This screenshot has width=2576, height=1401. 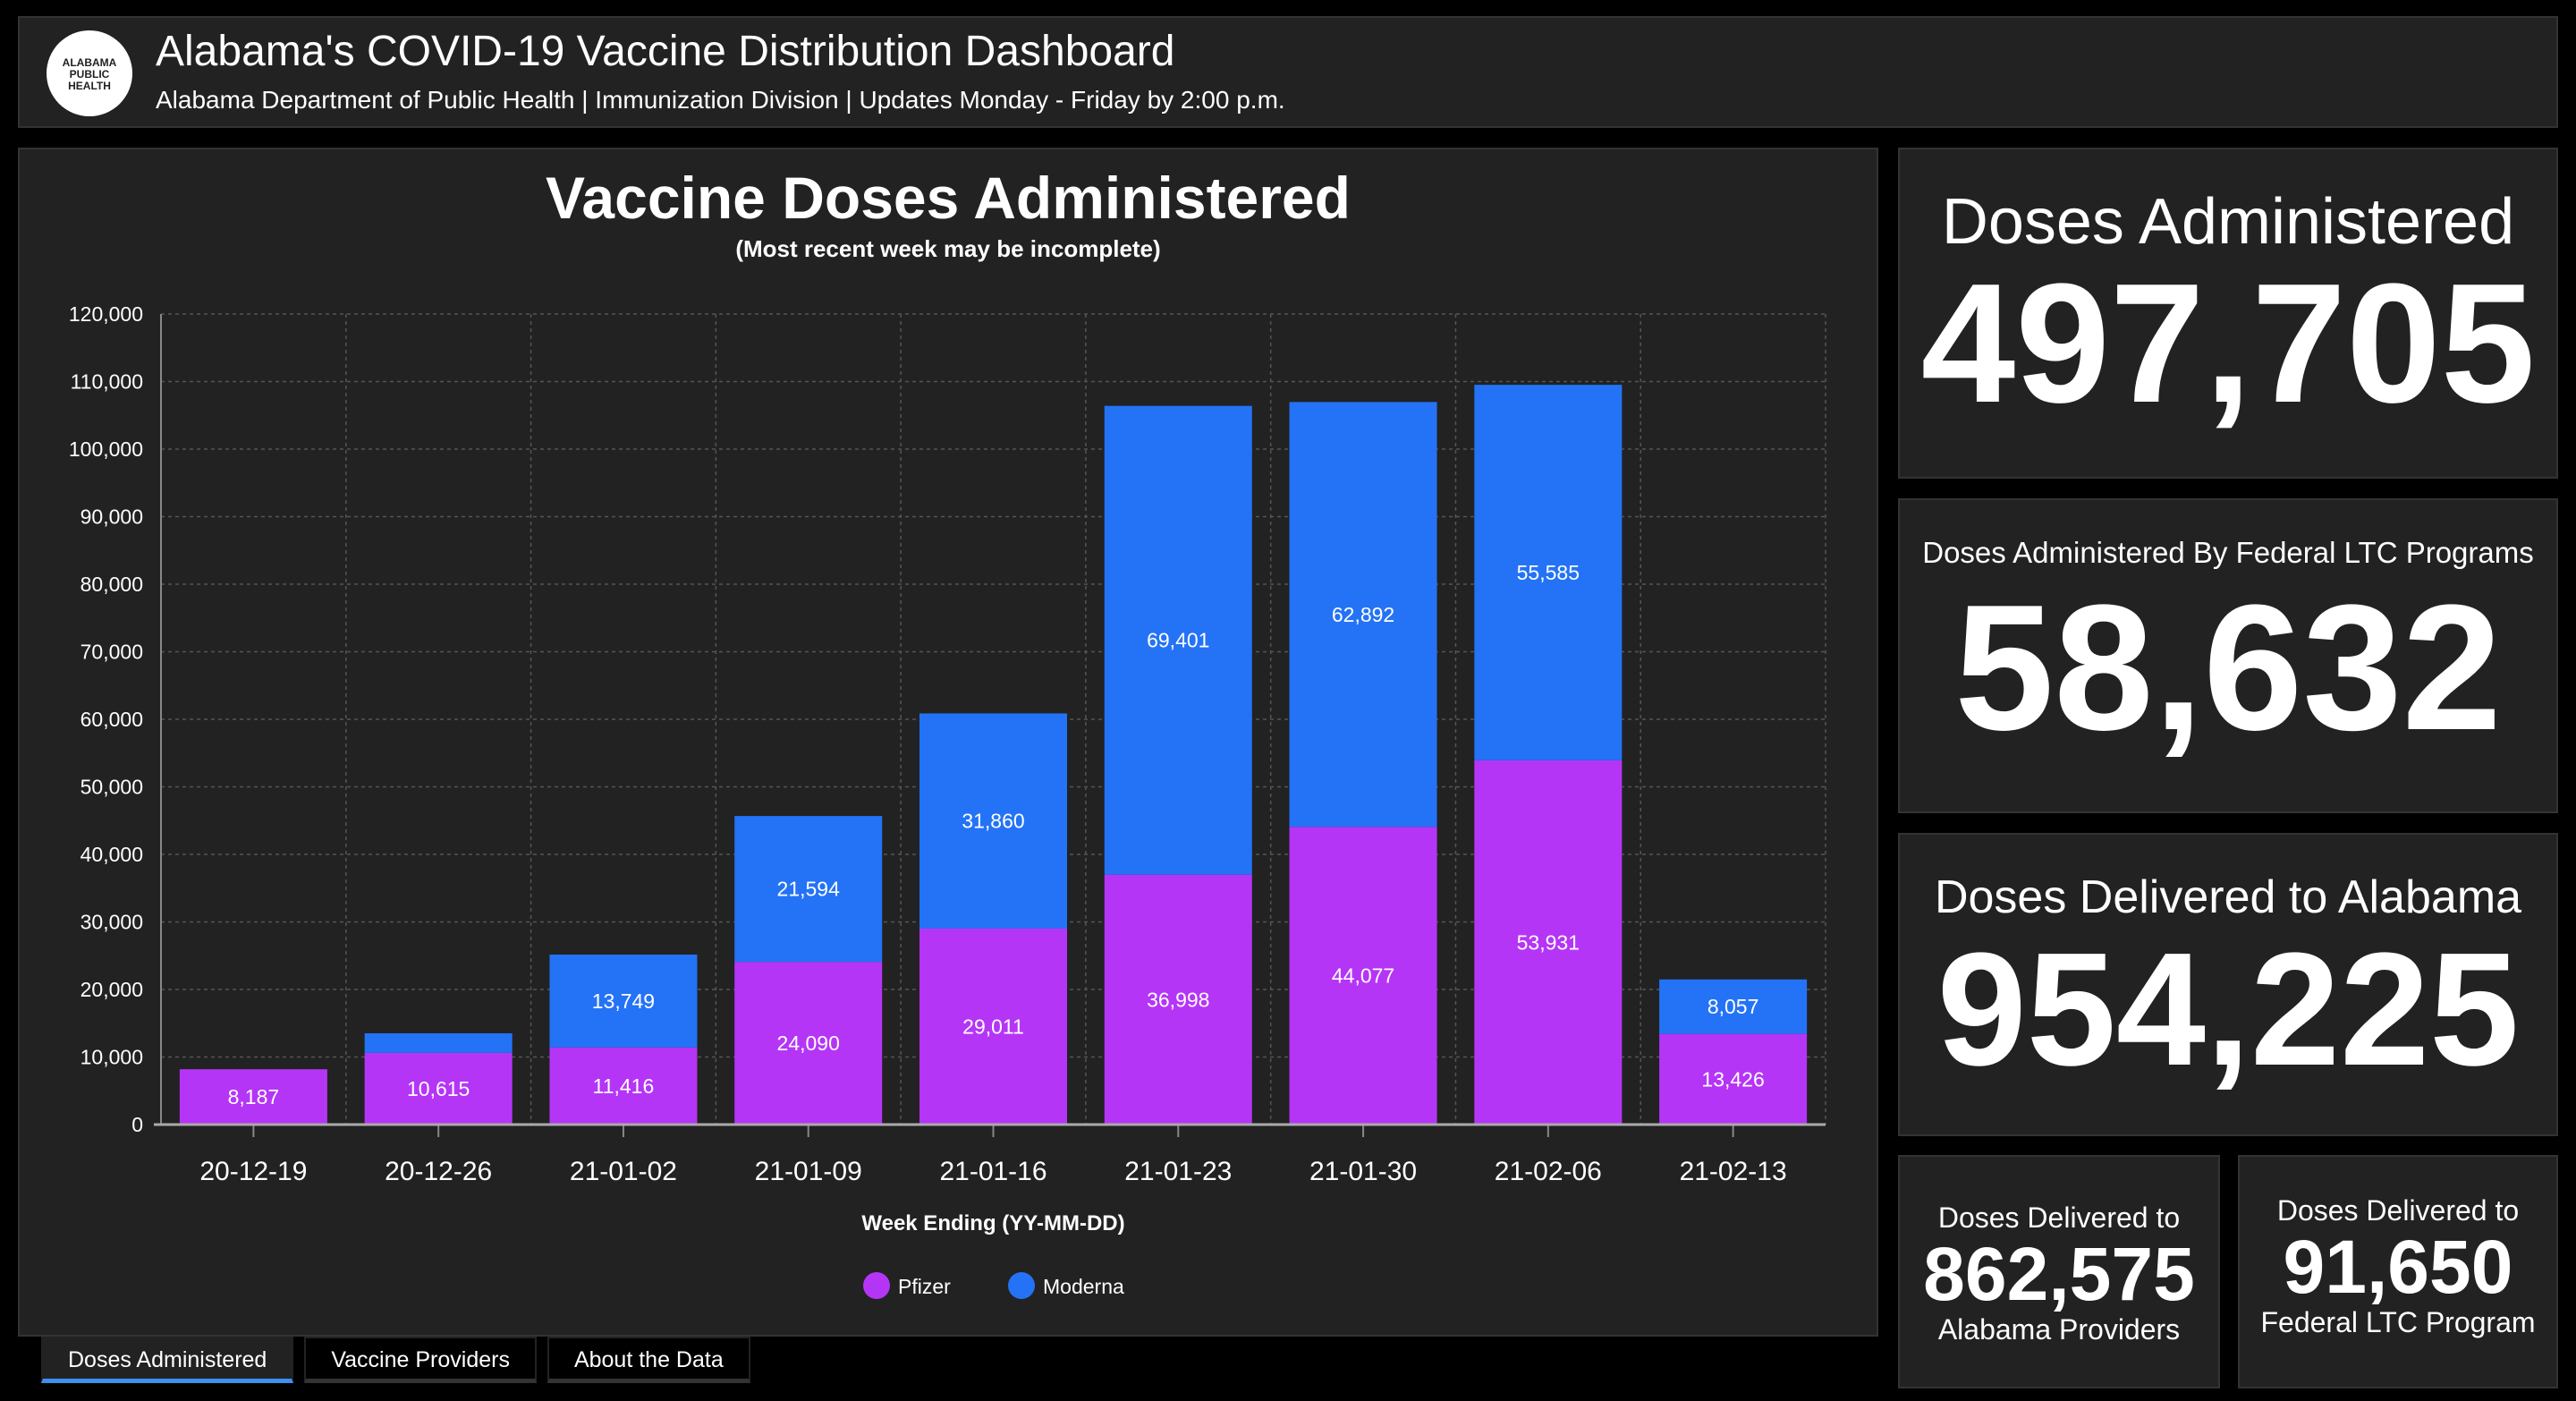 I want to click on y-tick-label: 20,000, so click(x=111, y=989).